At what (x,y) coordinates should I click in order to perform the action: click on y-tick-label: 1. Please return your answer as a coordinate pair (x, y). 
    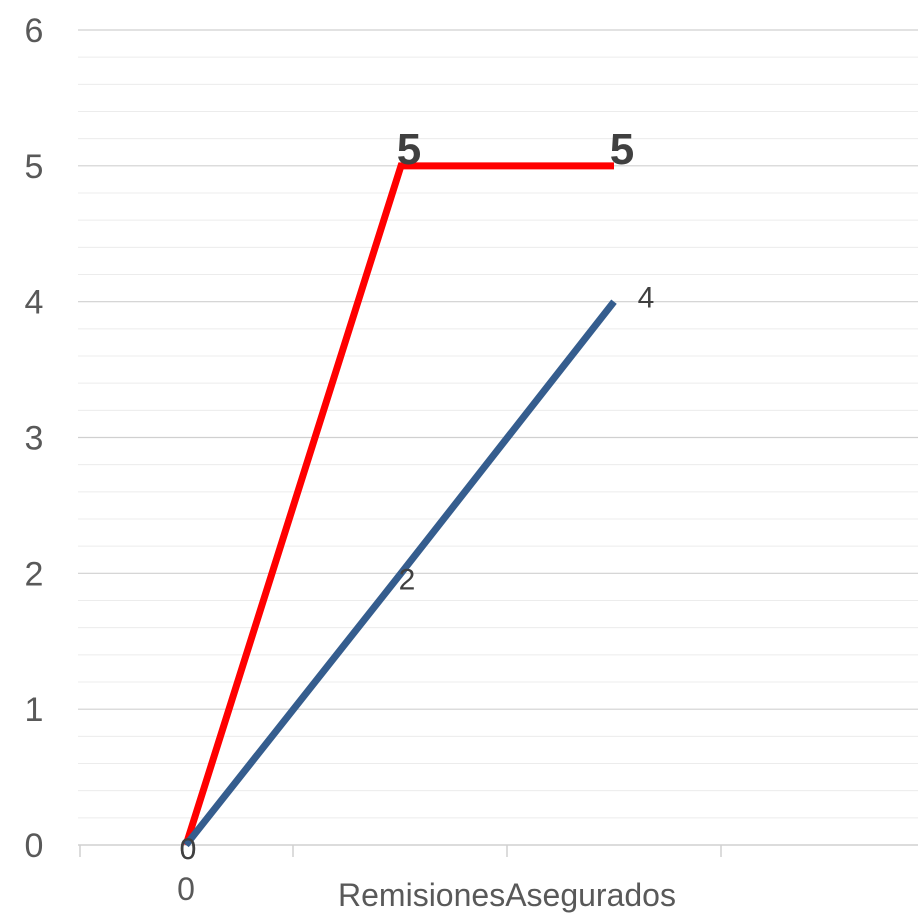
    Looking at the image, I should click on (34, 710).